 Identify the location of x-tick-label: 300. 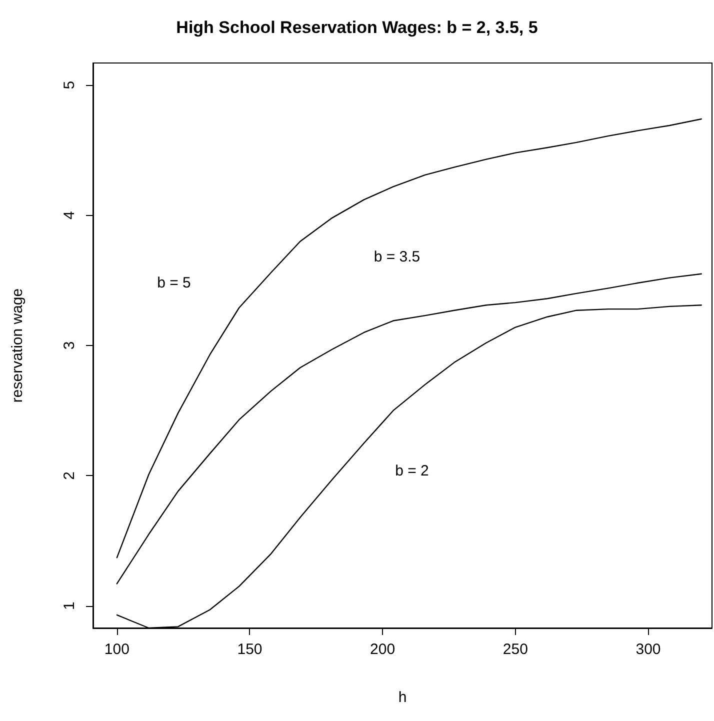
(648, 649).